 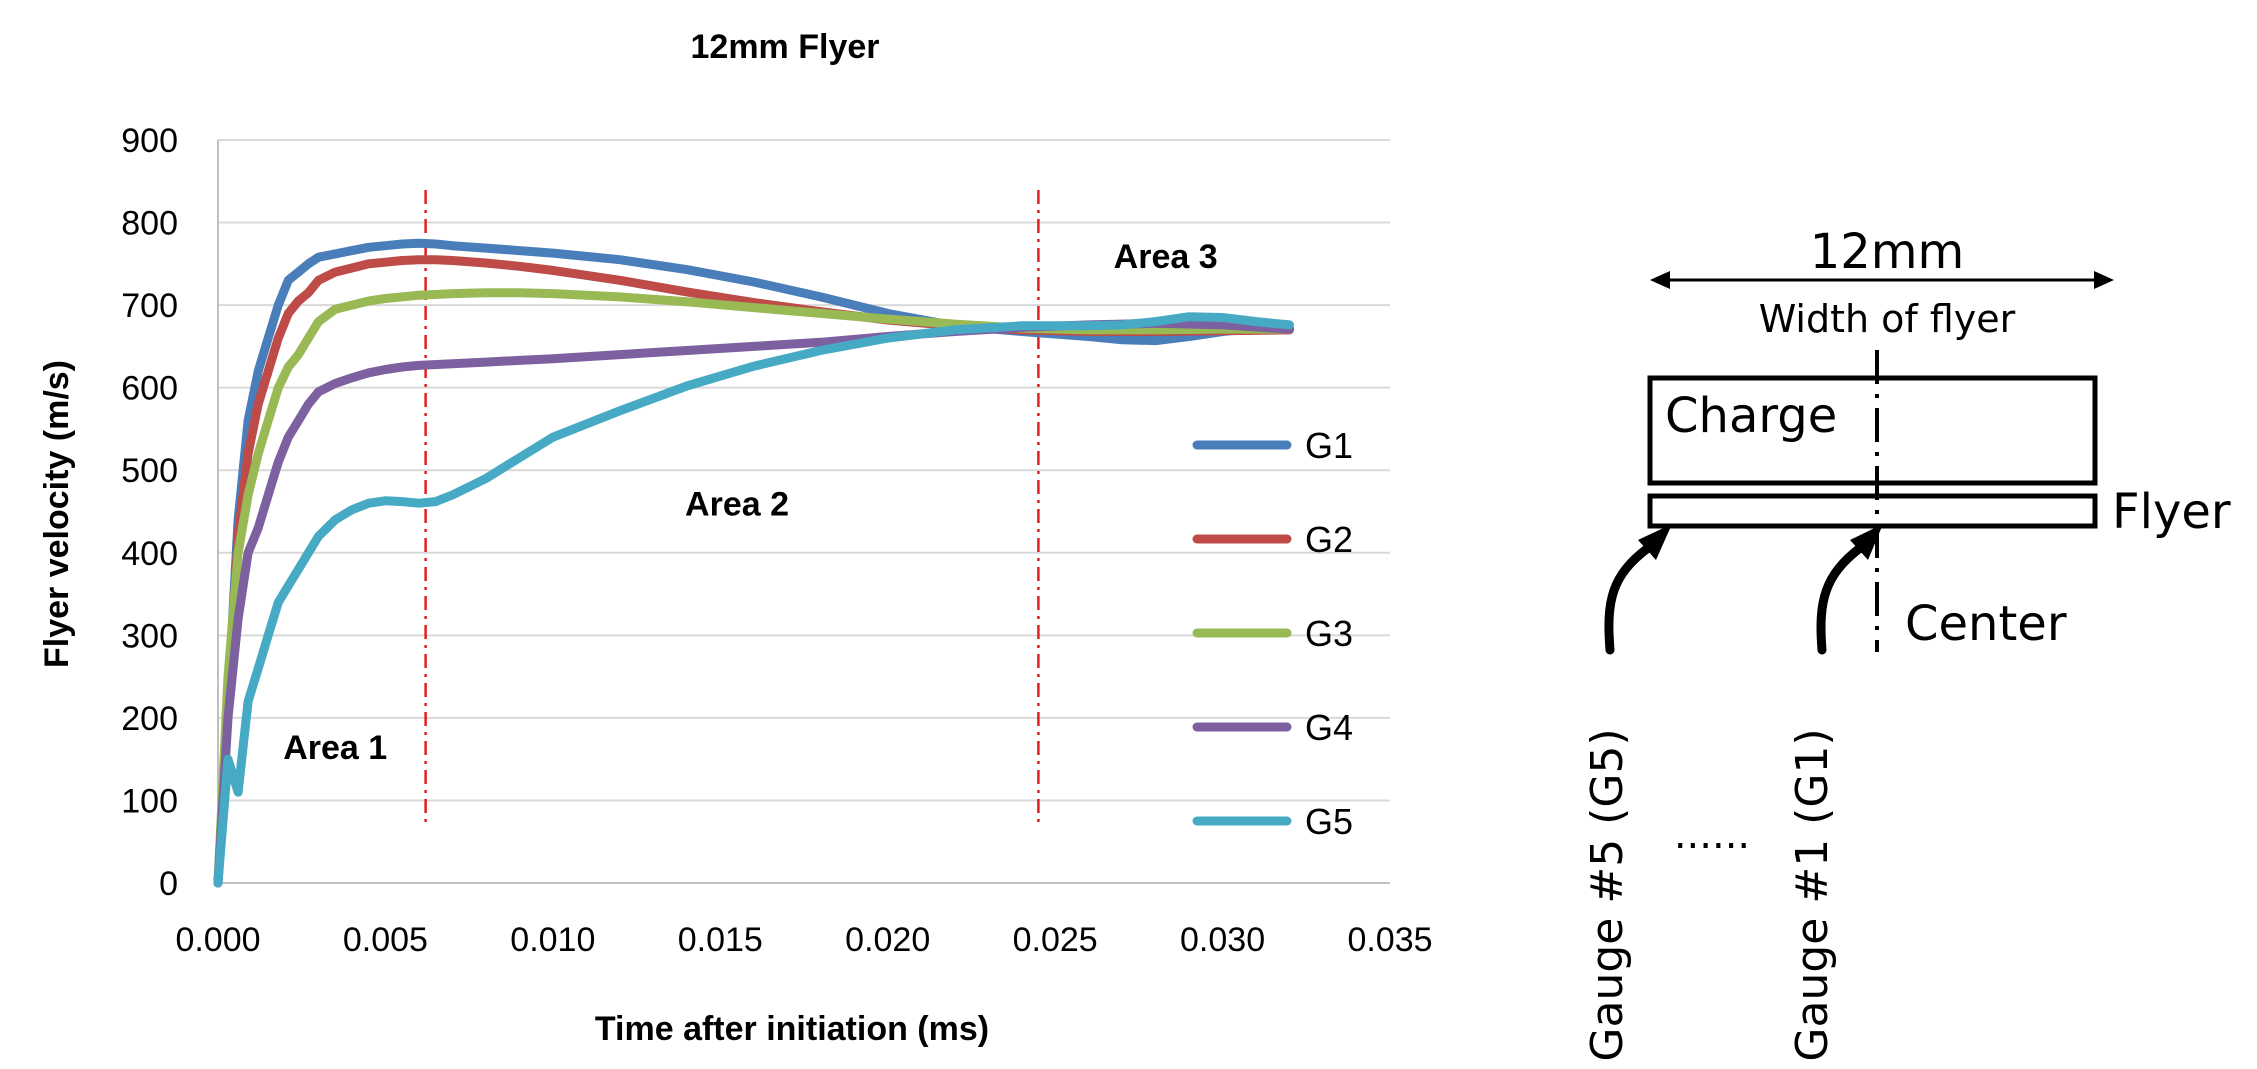 What do you see at coordinates (1166, 257) in the screenshot?
I see `area-label: Area 3` at bounding box center [1166, 257].